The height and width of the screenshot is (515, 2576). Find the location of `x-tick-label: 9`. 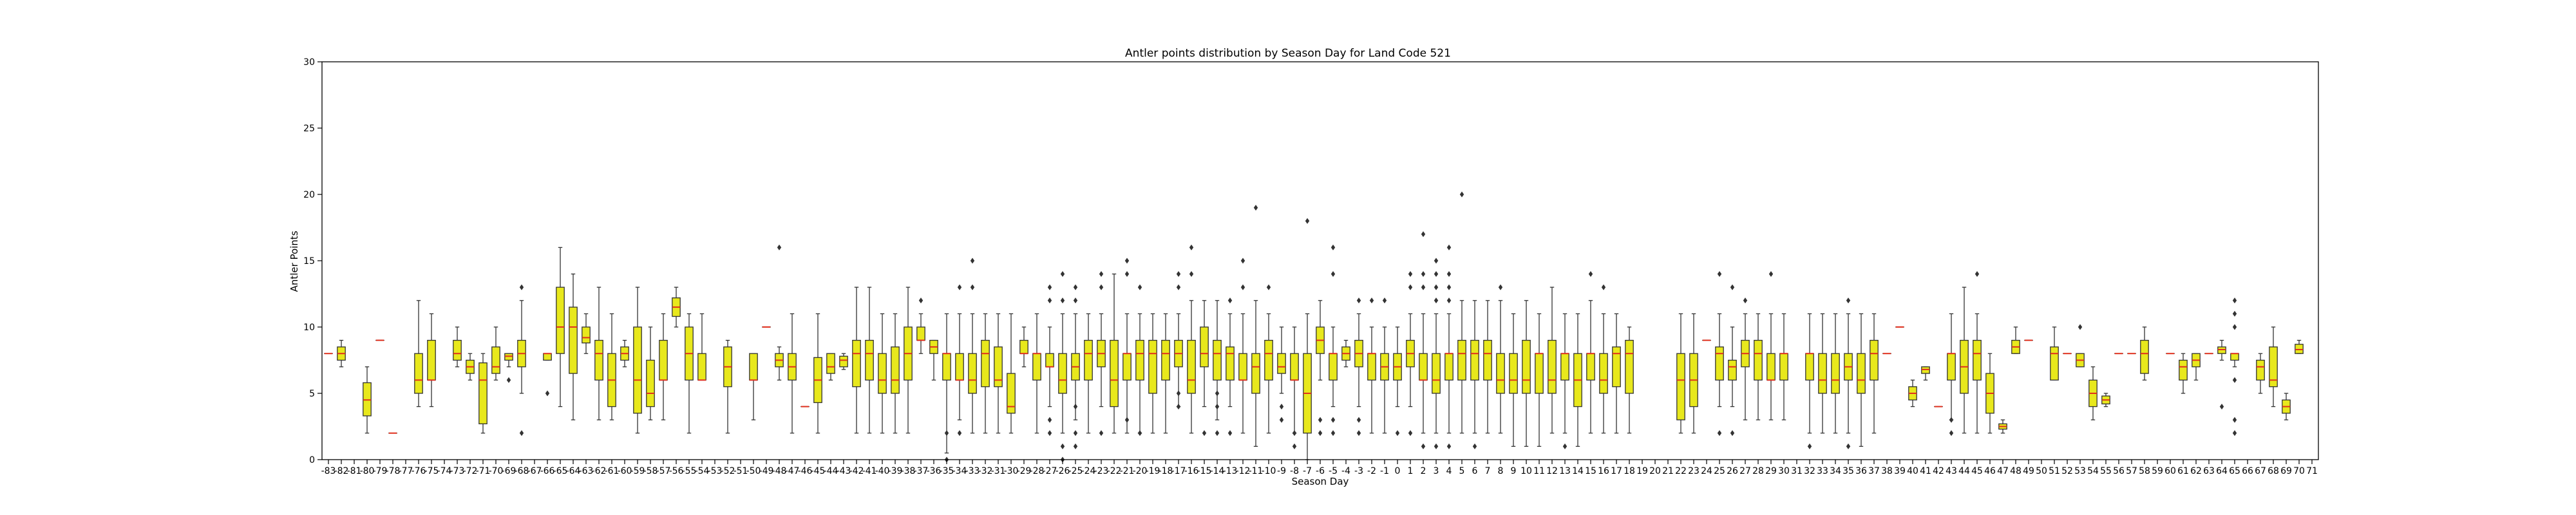

x-tick-label: 9 is located at coordinates (1514, 471).